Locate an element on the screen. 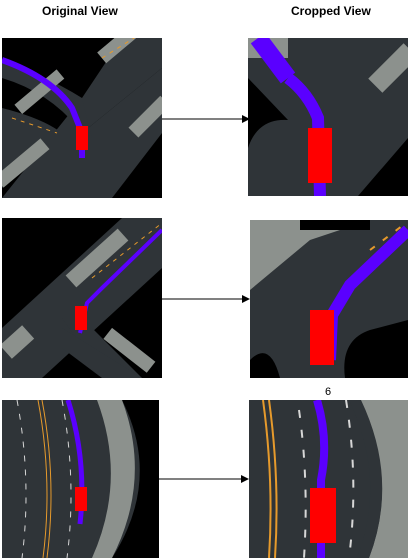 This screenshot has height=560, width=412. header-cropped: Cropped View is located at coordinates (331, 11).